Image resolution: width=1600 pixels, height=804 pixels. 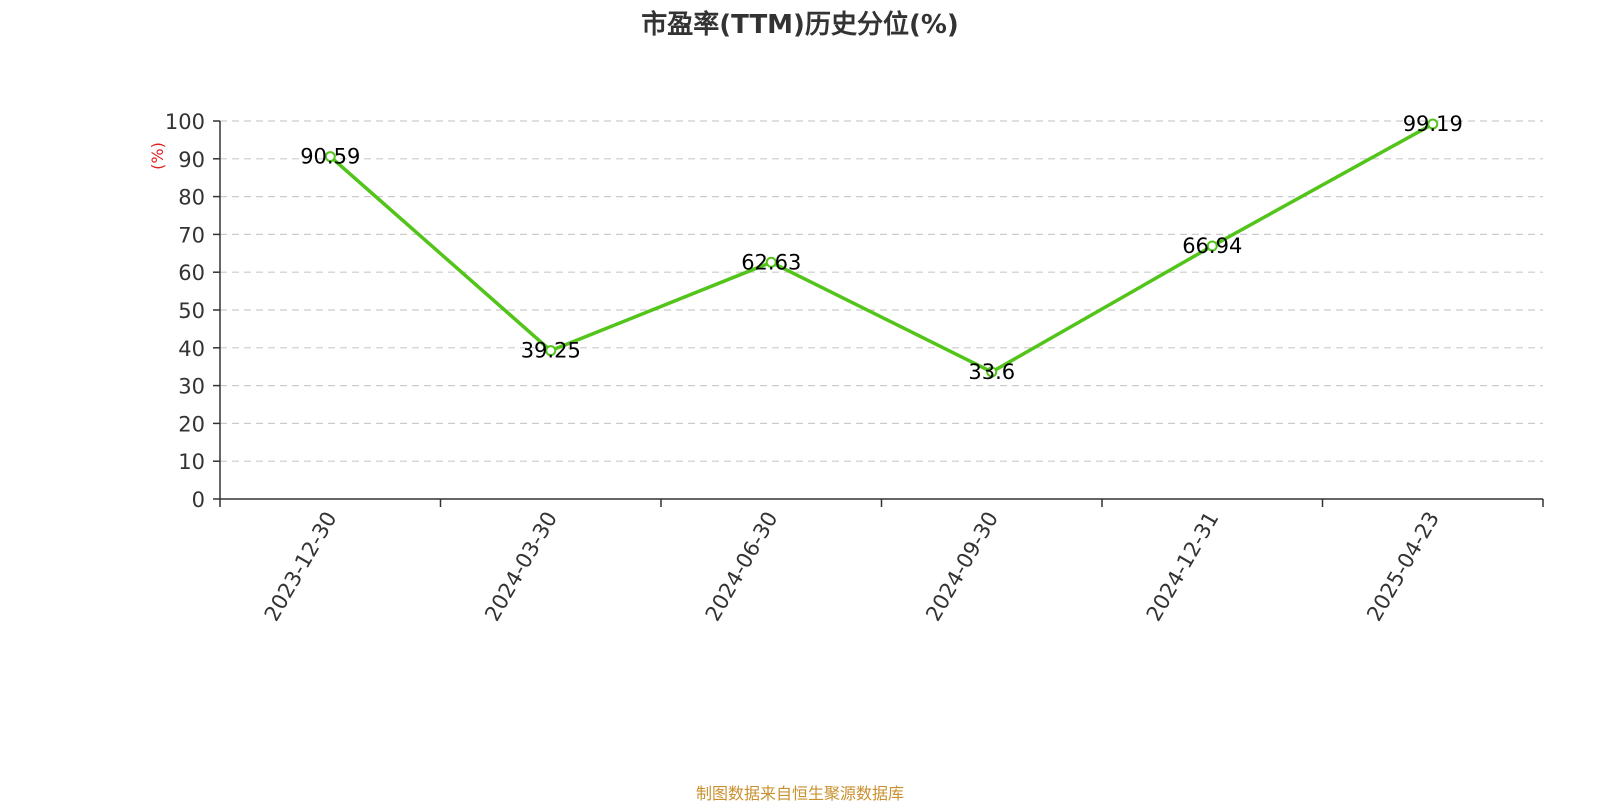 What do you see at coordinates (157, 156) in the screenshot?
I see `y-axis-label: (%)` at bounding box center [157, 156].